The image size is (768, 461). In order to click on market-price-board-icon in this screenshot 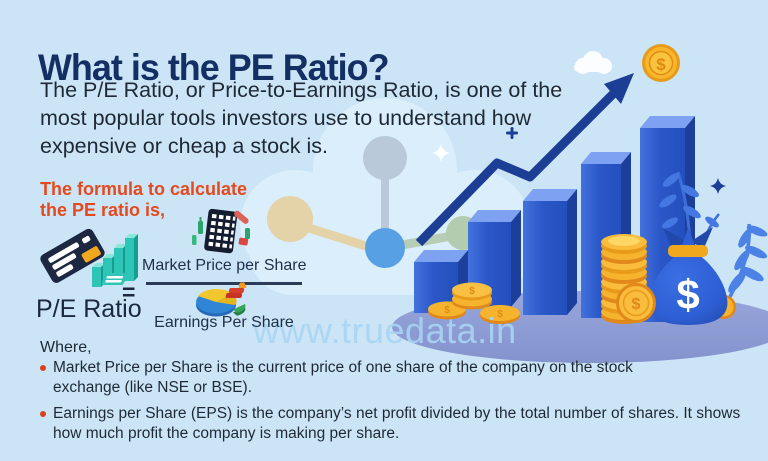, I will do `click(221, 231)`.